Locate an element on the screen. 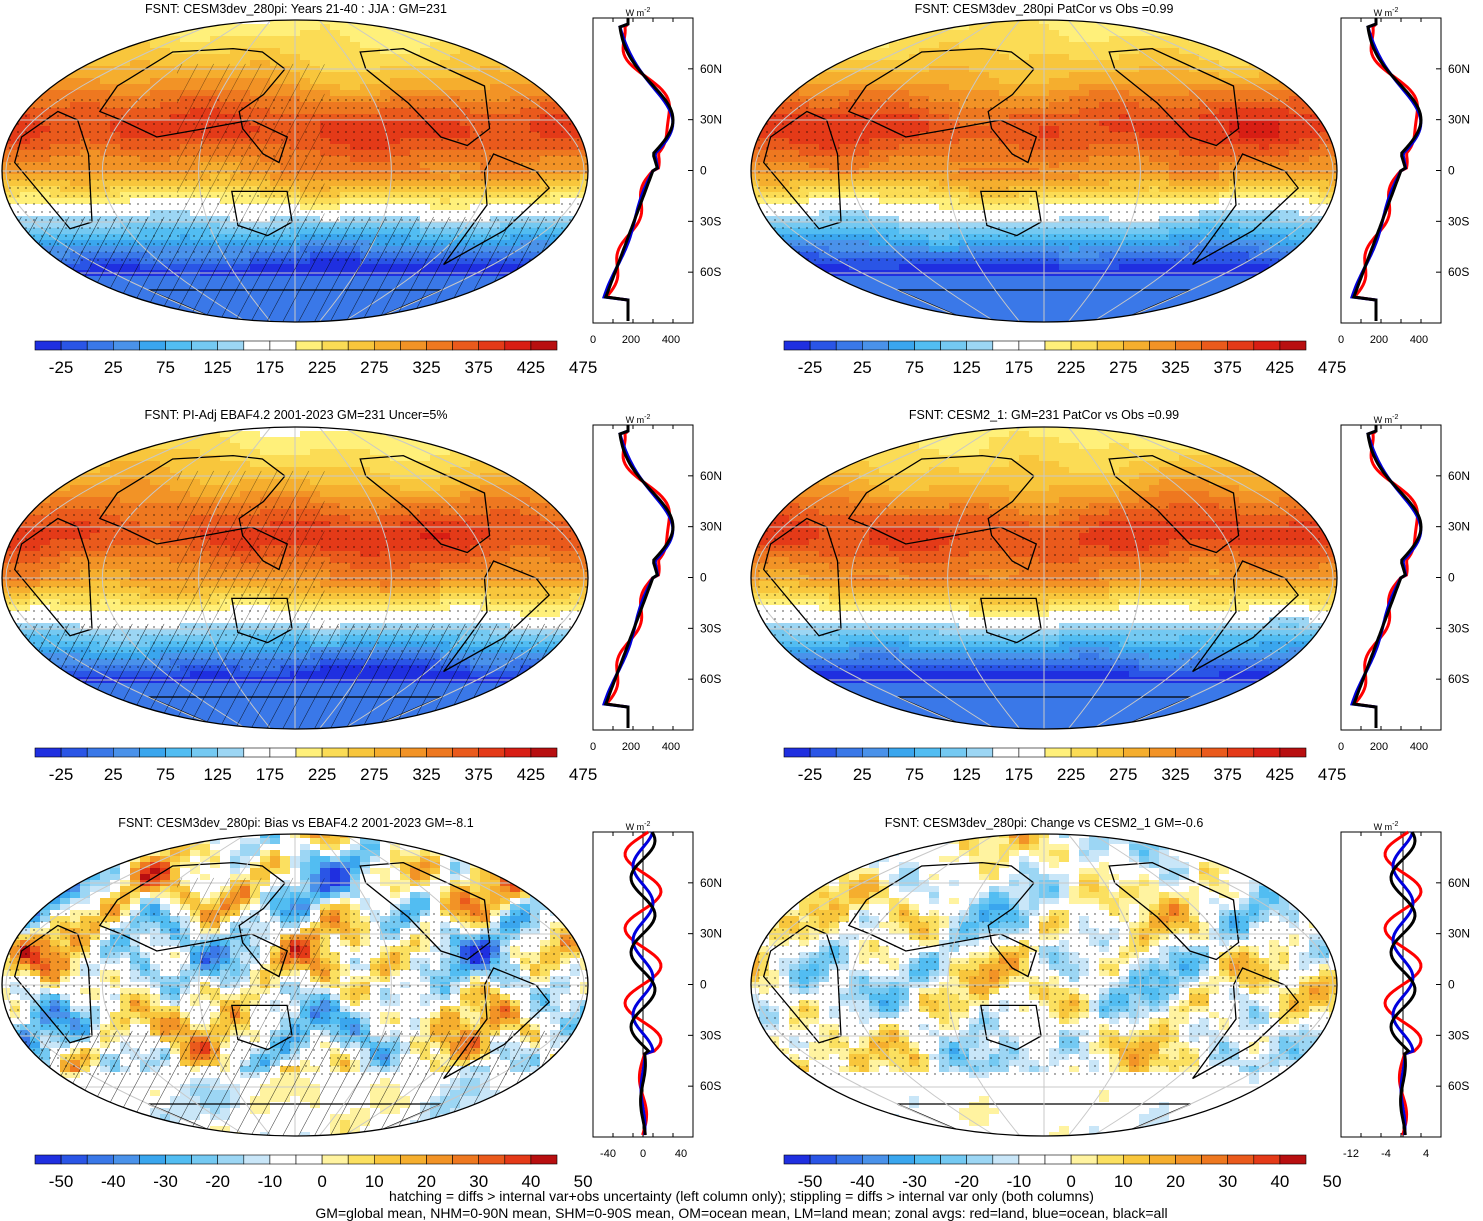 The width and height of the screenshot is (1483, 1221). zonal-value-tick-label: 40 is located at coordinates (681, 1154).